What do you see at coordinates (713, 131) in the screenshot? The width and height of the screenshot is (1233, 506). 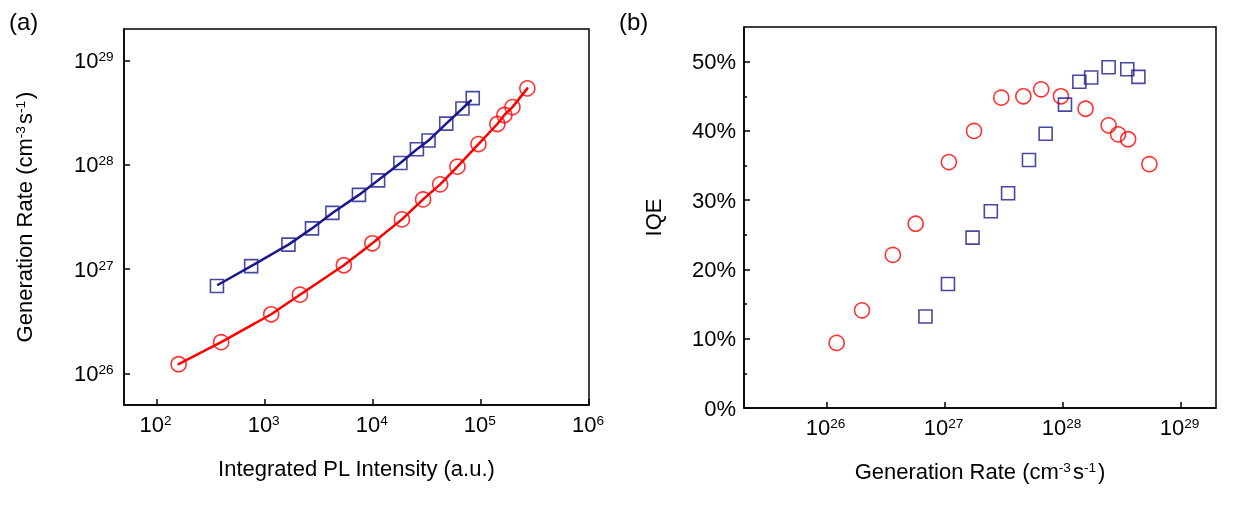 I see `y-tick-label: 40%` at bounding box center [713, 131].